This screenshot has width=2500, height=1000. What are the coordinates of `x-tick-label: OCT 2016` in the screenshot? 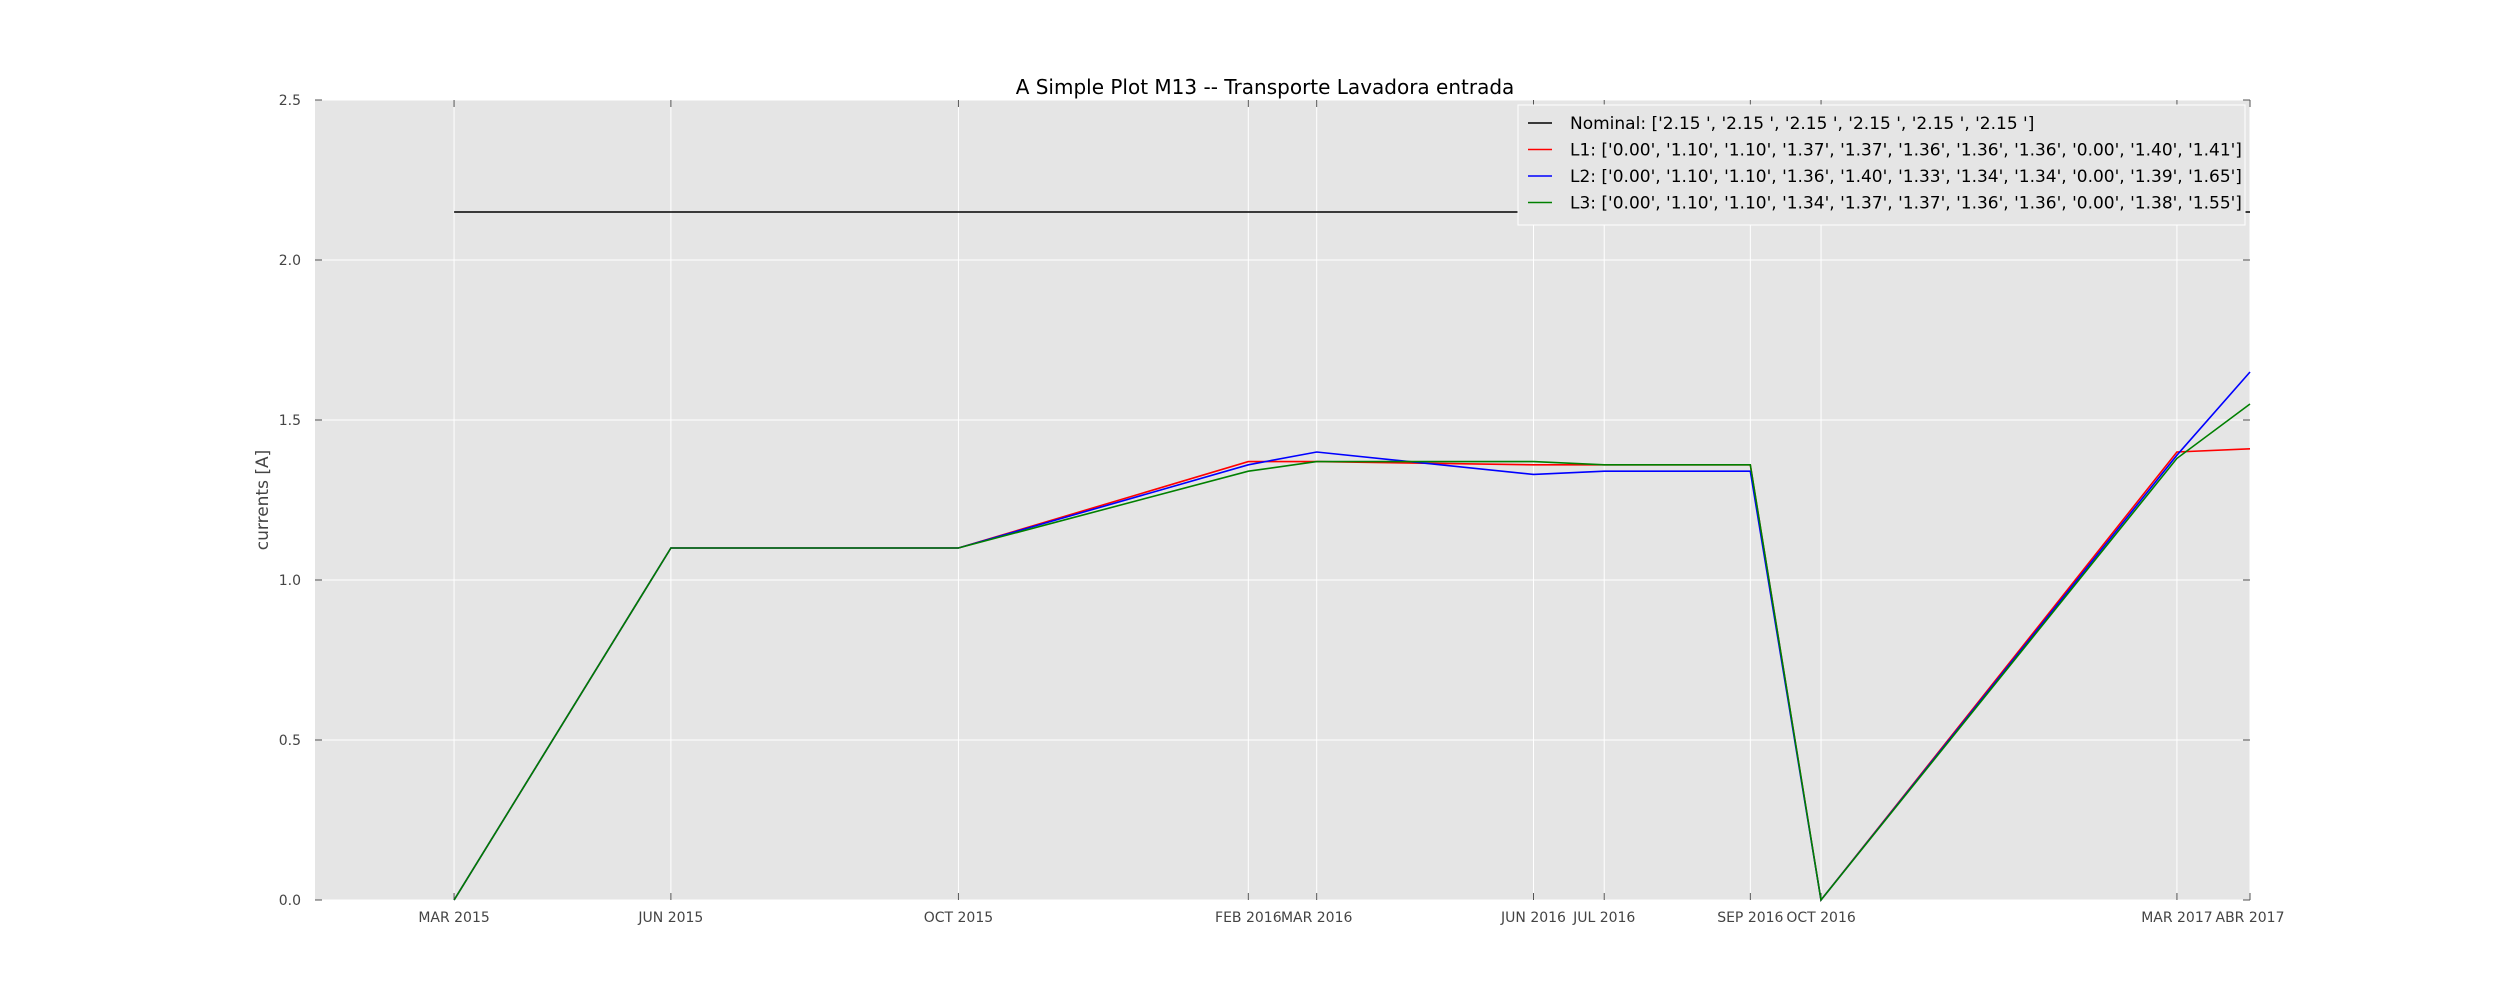 It's located at (1821, 918).